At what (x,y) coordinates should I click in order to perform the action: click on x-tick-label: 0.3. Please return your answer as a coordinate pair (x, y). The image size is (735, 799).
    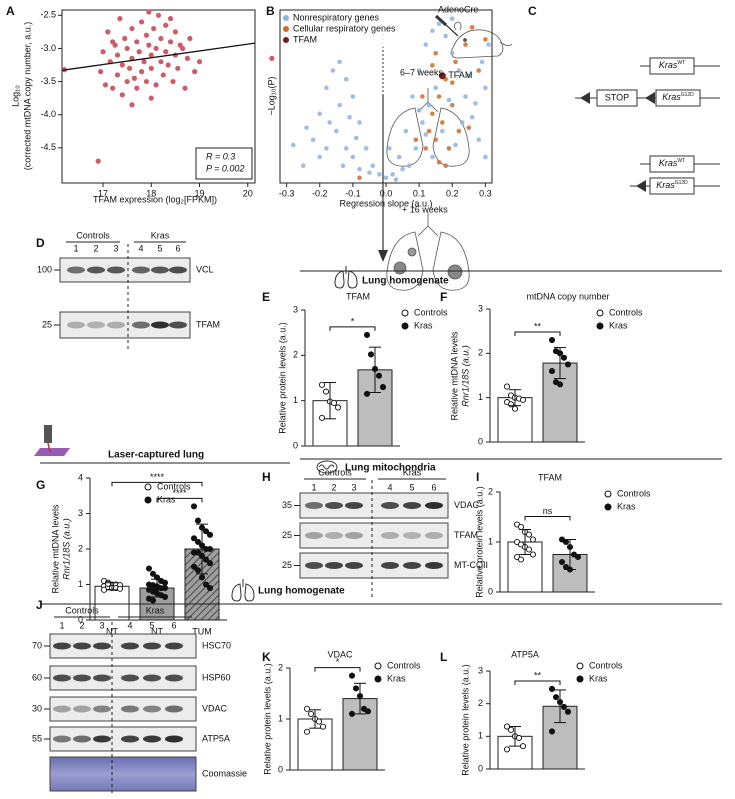
    Looking at the image, I should click on (485, 193).